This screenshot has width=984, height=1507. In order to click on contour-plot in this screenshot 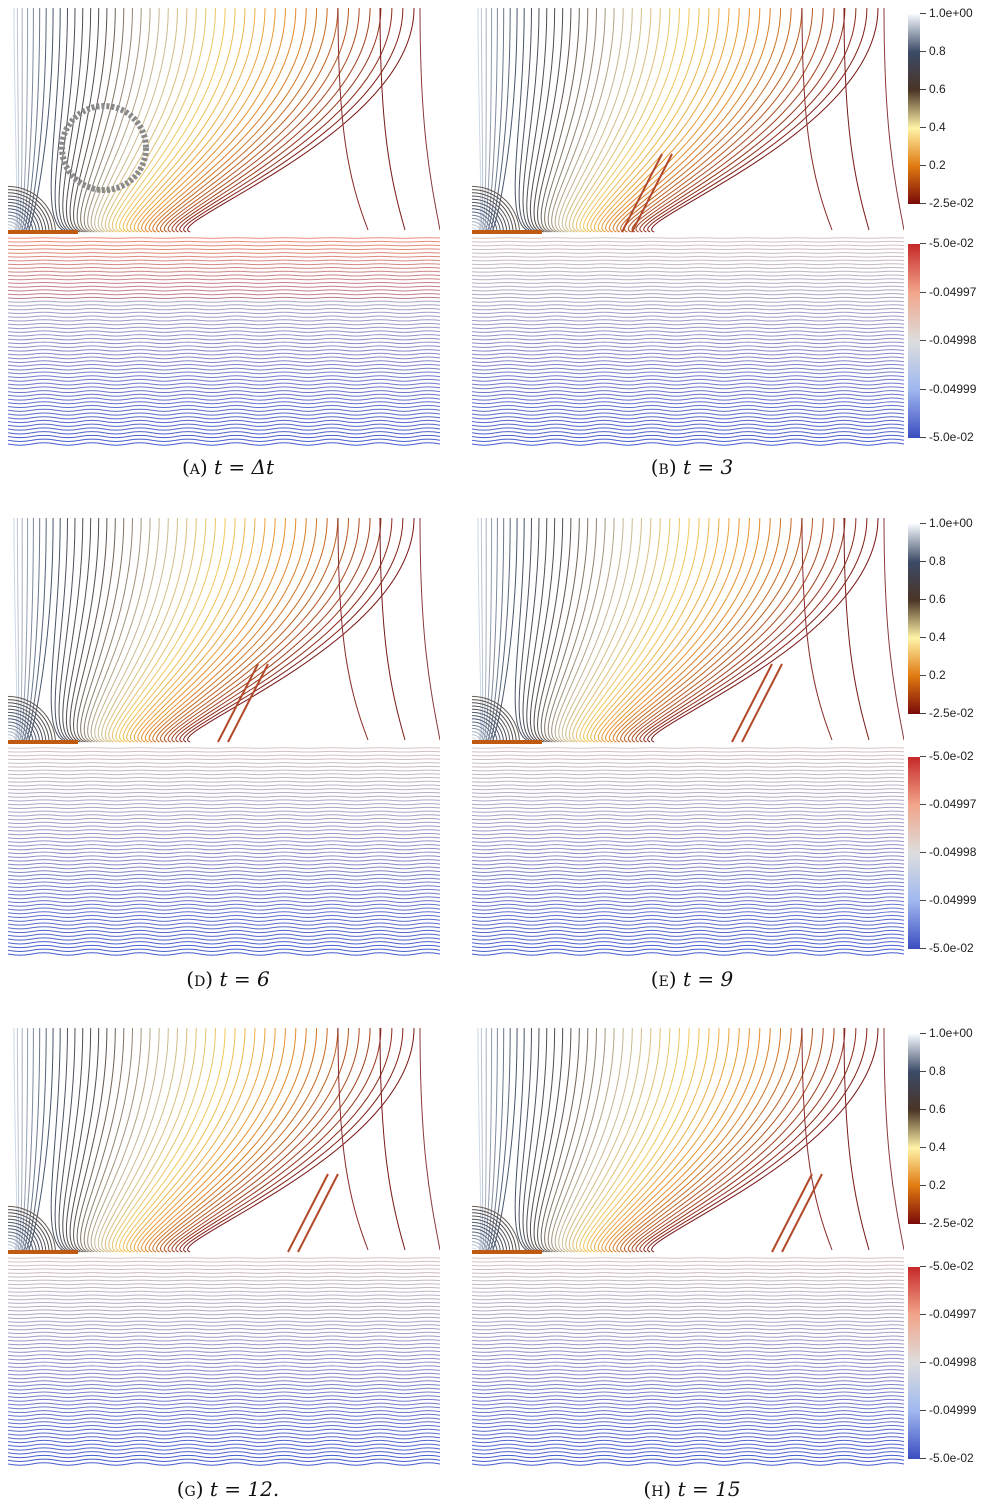, I will do `click(688, 227)`.